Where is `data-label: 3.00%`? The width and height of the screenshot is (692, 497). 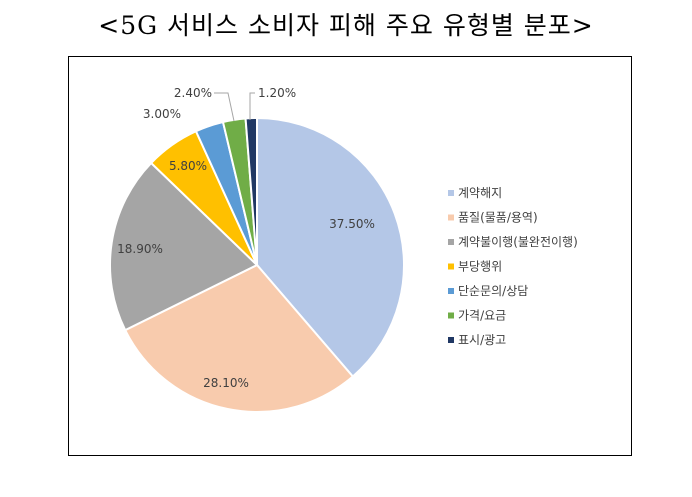
data-label: 3.00% is located at coordinates (162, 114).